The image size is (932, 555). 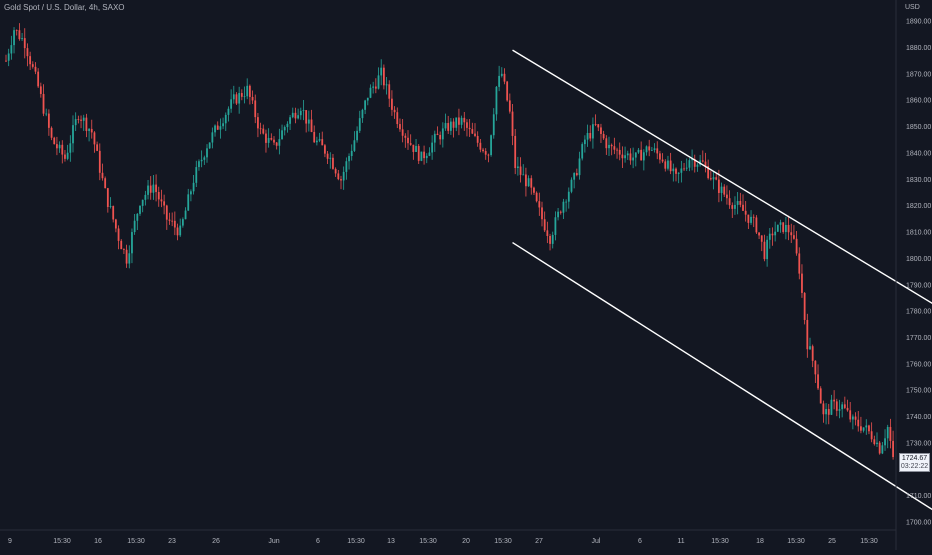 I want to click on currency-label: USD, so click(x=912, y=7).